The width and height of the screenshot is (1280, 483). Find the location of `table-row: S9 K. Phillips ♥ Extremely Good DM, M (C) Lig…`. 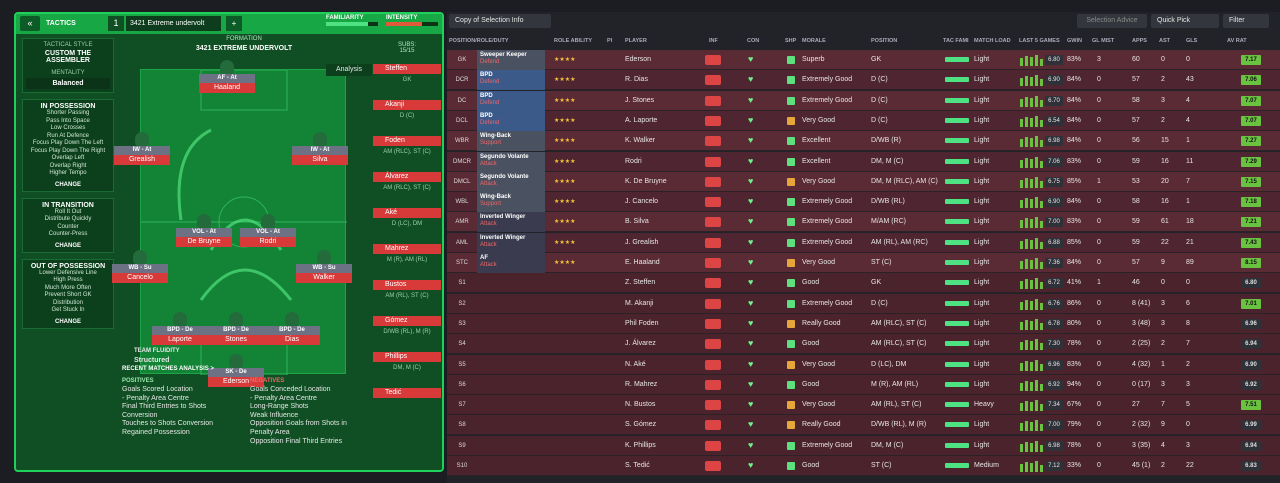

table-row: S9 K. Phillips ♥ Extremely Good DM, M (C) Lig… is located at coordinates (863, 445).